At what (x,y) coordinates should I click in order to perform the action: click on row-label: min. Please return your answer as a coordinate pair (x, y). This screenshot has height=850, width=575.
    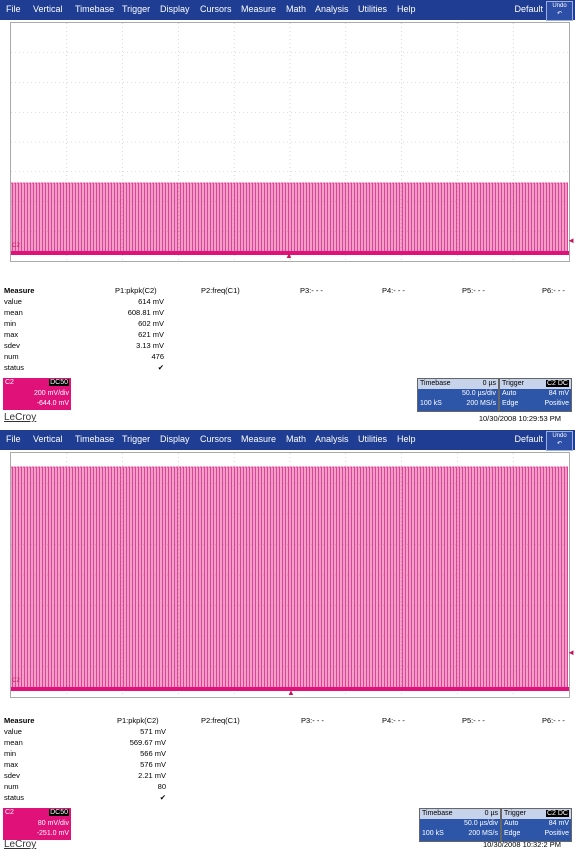
    Looking at the image, I should click on (10, 753).